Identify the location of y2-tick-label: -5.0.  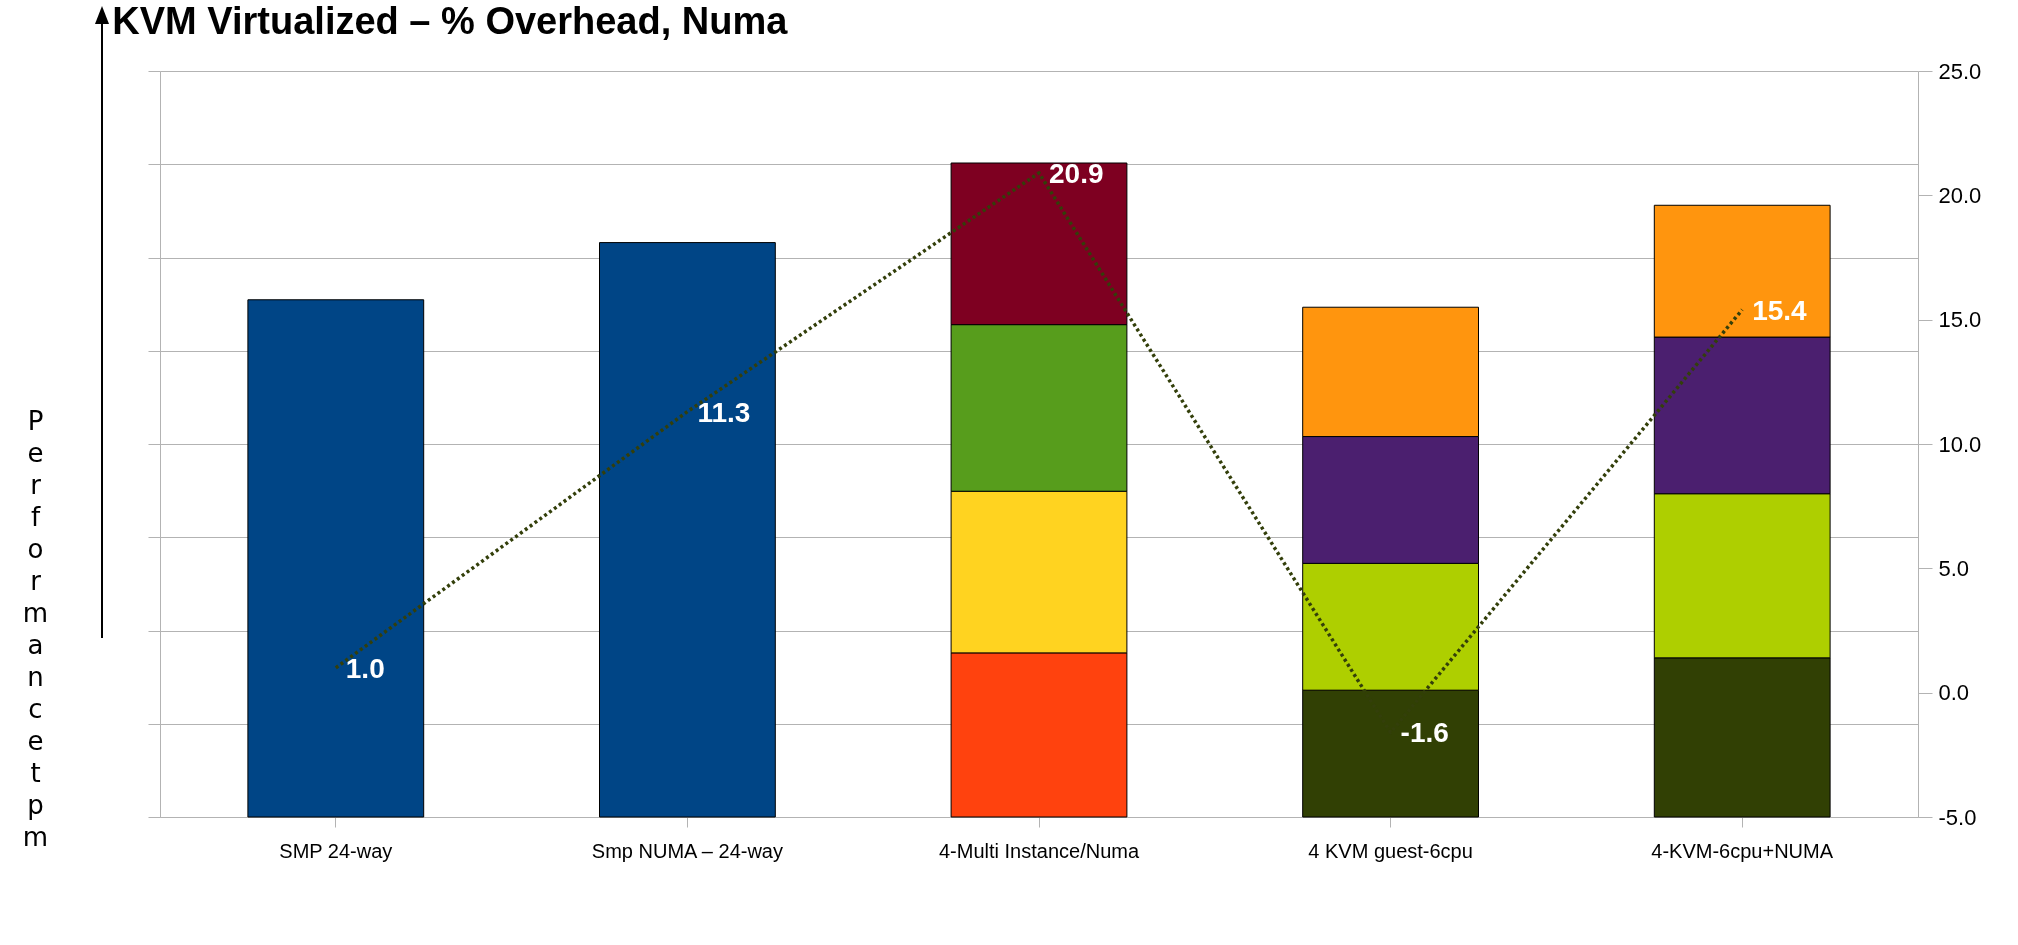
(1957, 817).